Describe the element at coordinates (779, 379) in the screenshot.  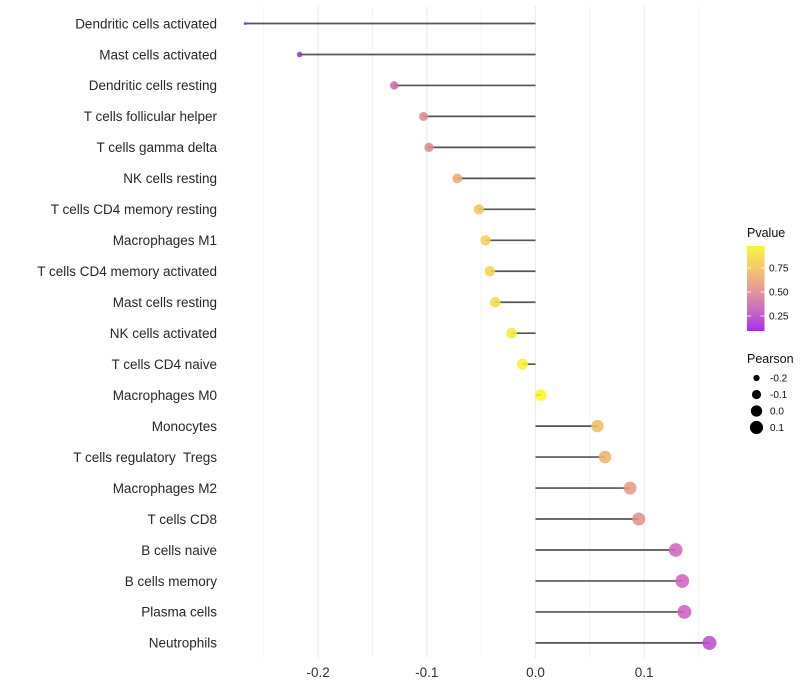
I see `legend-size-label: -0.2` at that location.